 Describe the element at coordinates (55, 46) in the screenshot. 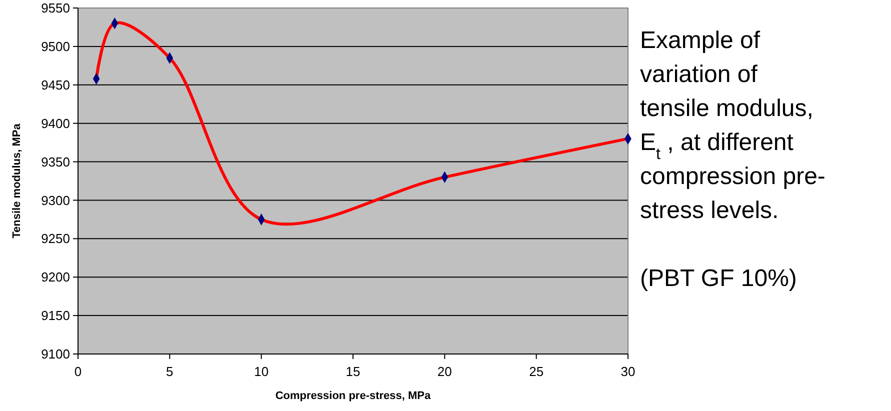

I see `y-tick-label: 9500` at that location.